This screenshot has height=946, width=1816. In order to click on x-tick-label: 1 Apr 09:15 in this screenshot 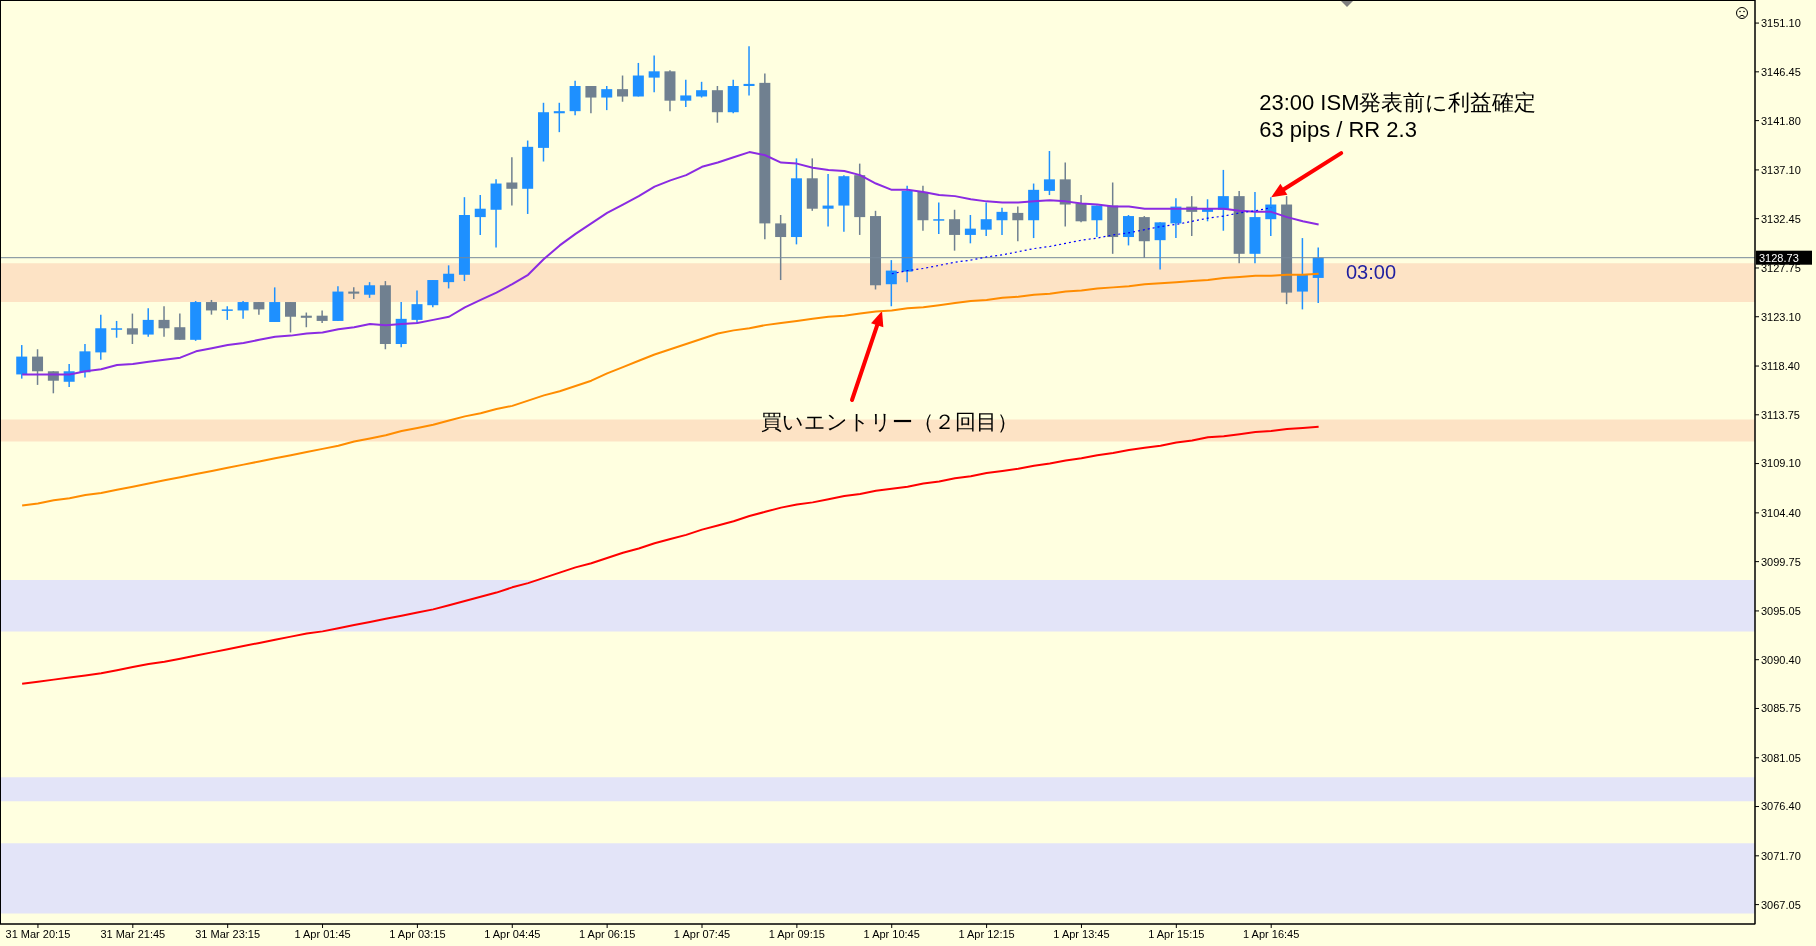, I will do `click(797, 933)`.